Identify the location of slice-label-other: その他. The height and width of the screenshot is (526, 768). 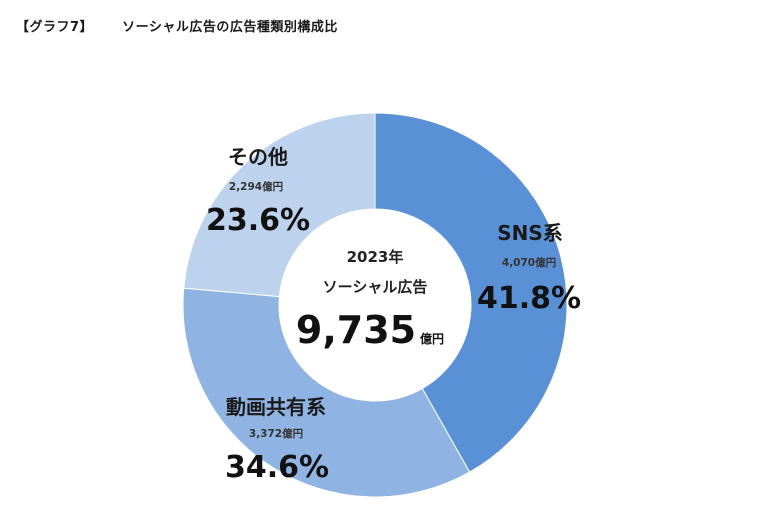
(258, 157).